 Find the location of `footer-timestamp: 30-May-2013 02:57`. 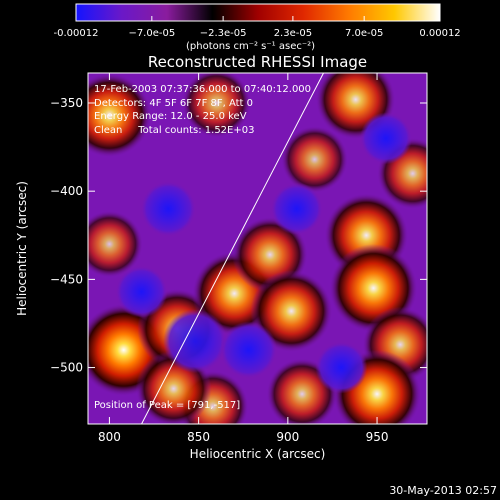

footer-timestamp: 30-May-2013 02:57 is located at coordinates (443, 490).